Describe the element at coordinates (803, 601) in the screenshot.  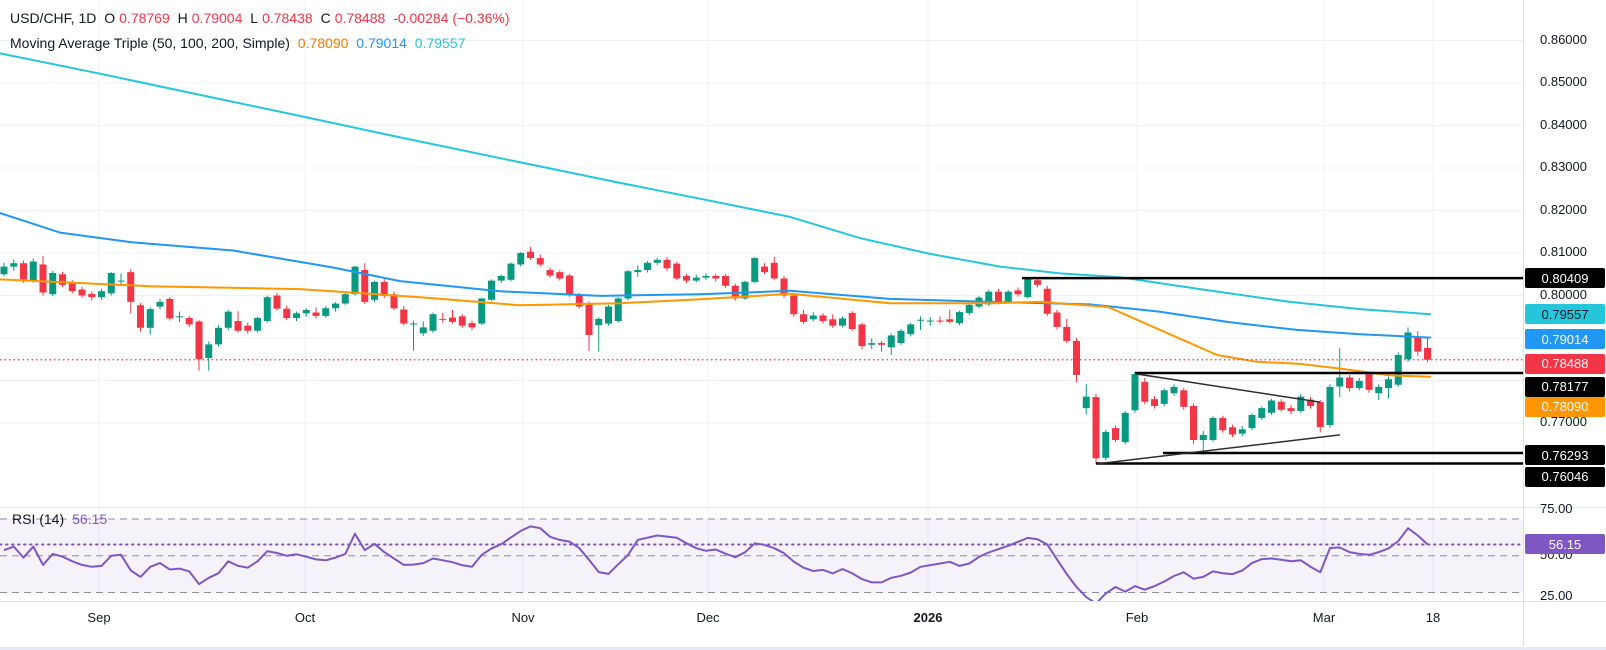
I see `time-axis-separator` at that location.